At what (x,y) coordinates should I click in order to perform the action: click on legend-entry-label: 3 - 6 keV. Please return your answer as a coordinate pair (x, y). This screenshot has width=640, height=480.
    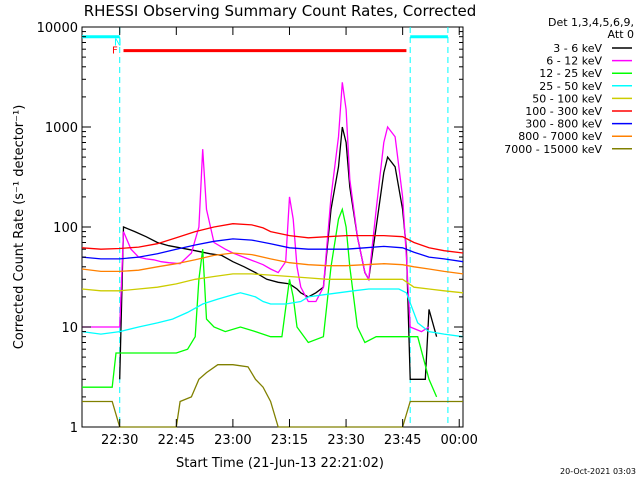
    Looking at the image, I should click on (577, 48).